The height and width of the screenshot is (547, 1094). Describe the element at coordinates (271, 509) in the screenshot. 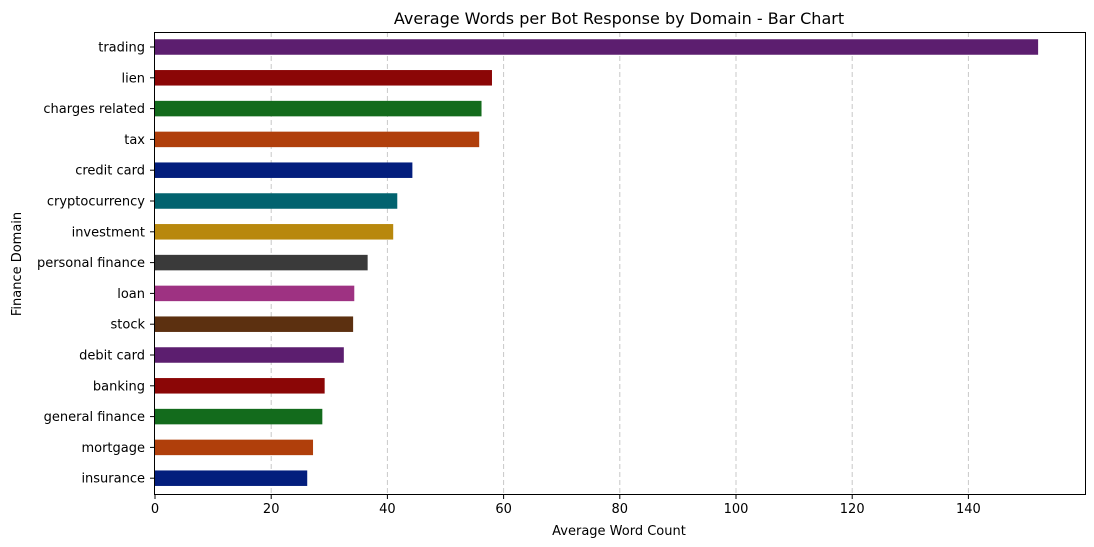

I see `x-tick-label: 20` at that location.